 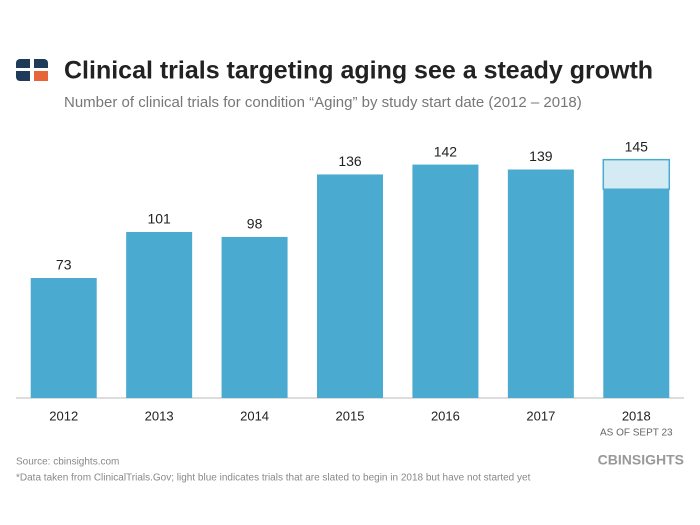 What do you see at coordinates (540, 415) in the screenshot?
I see `x-tick-label: 2017` at bounding box center [540, 415].